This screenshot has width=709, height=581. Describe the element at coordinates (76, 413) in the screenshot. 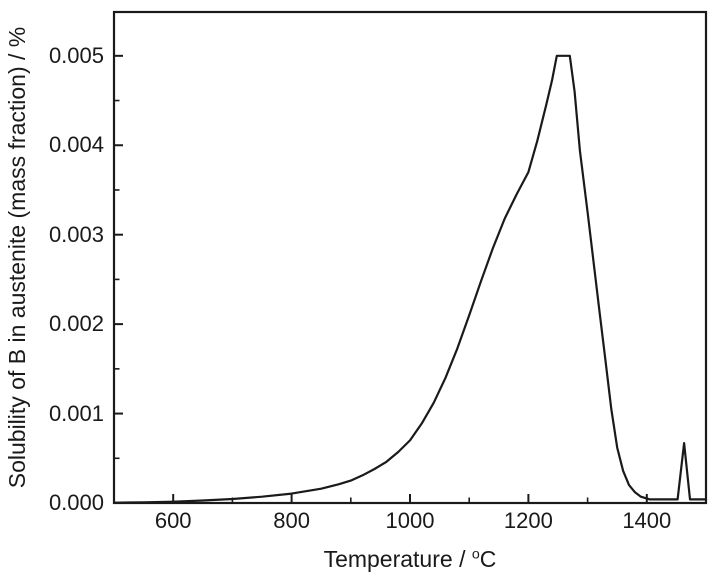

I see `y-tick-label: 0.001` at that location.